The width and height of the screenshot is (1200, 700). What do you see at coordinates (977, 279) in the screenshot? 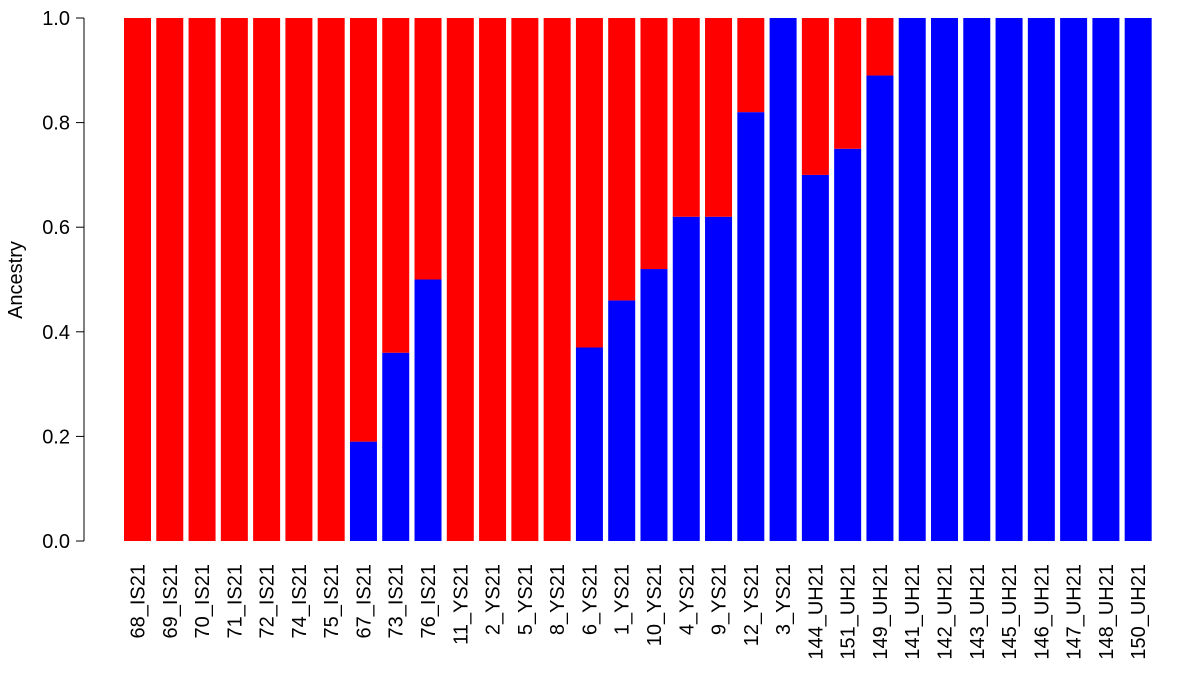
I see `bar-segment-143_UH21-s0` at bounding box center [977, 279].